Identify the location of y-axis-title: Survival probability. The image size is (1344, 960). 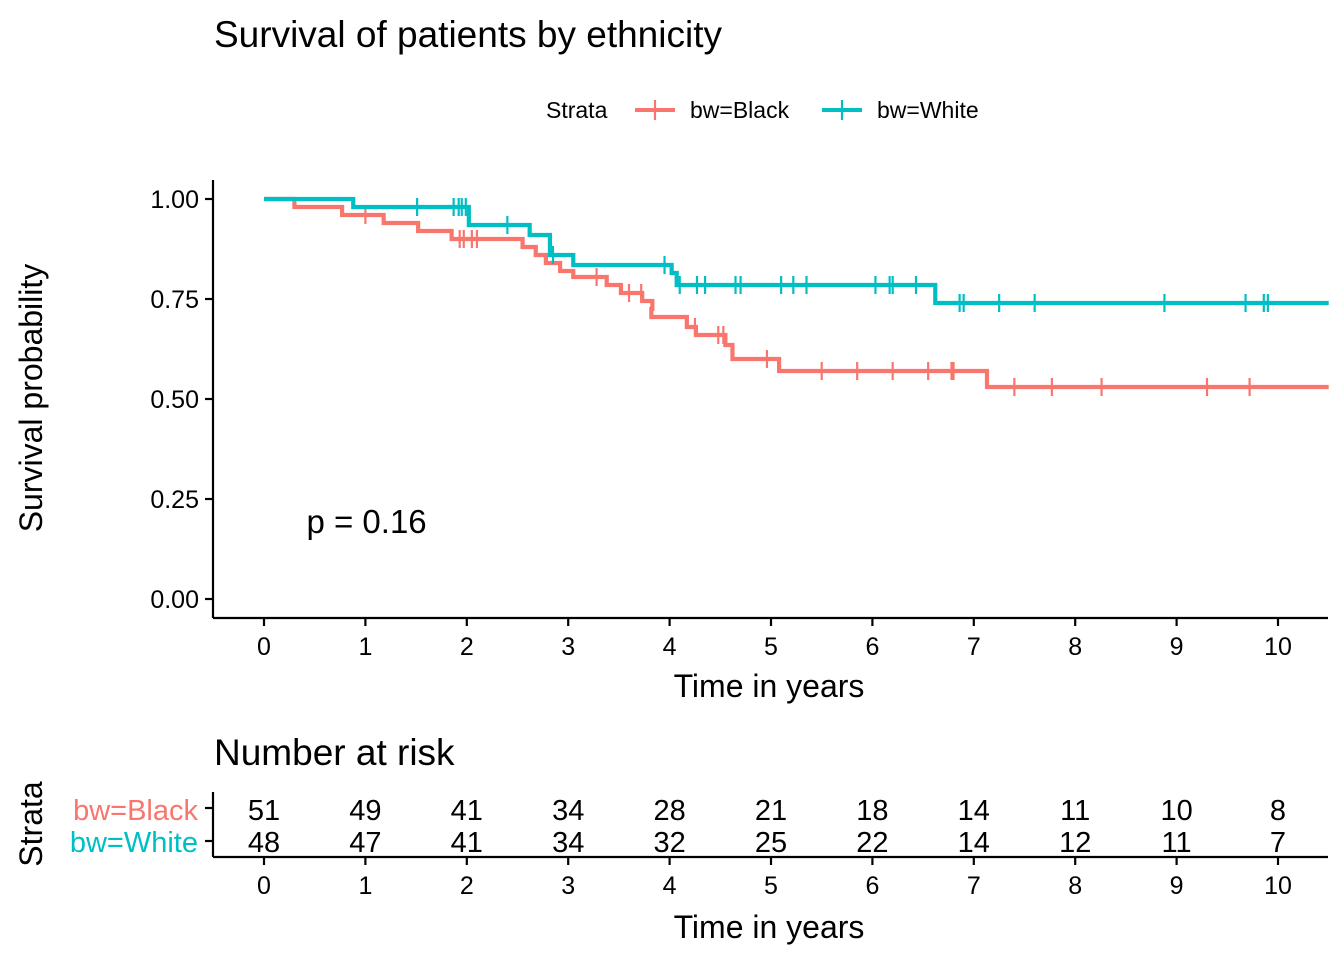
(31, 398).